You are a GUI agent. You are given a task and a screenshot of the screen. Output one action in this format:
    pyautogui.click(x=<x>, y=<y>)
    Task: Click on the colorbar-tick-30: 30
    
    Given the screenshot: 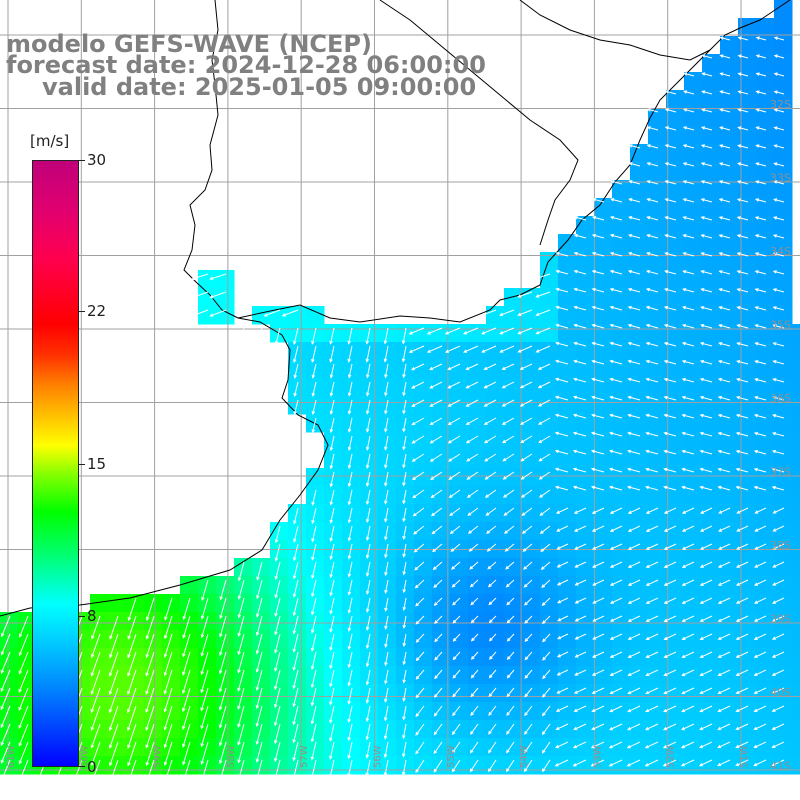 What is the action you would take?
    pyautogui.click(x=97, y=160)
    